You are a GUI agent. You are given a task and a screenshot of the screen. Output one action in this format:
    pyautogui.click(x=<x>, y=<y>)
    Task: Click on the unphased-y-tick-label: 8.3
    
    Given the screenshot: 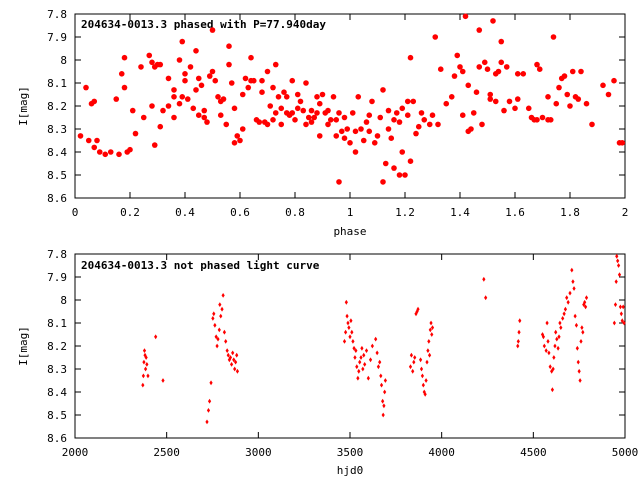 What is the action you would take?
    pyautogui.click(x=57, y=369)
    